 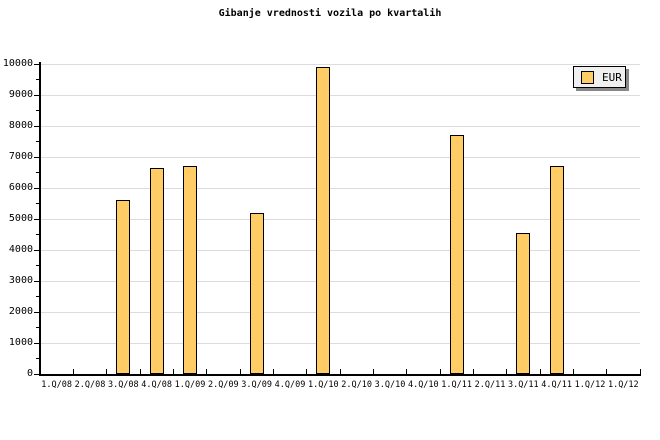 What do you see at coordinates (423, 385) in the screenshot?
I see `x-tick-label: 4.Q/10` at bounding box center [423, 385].